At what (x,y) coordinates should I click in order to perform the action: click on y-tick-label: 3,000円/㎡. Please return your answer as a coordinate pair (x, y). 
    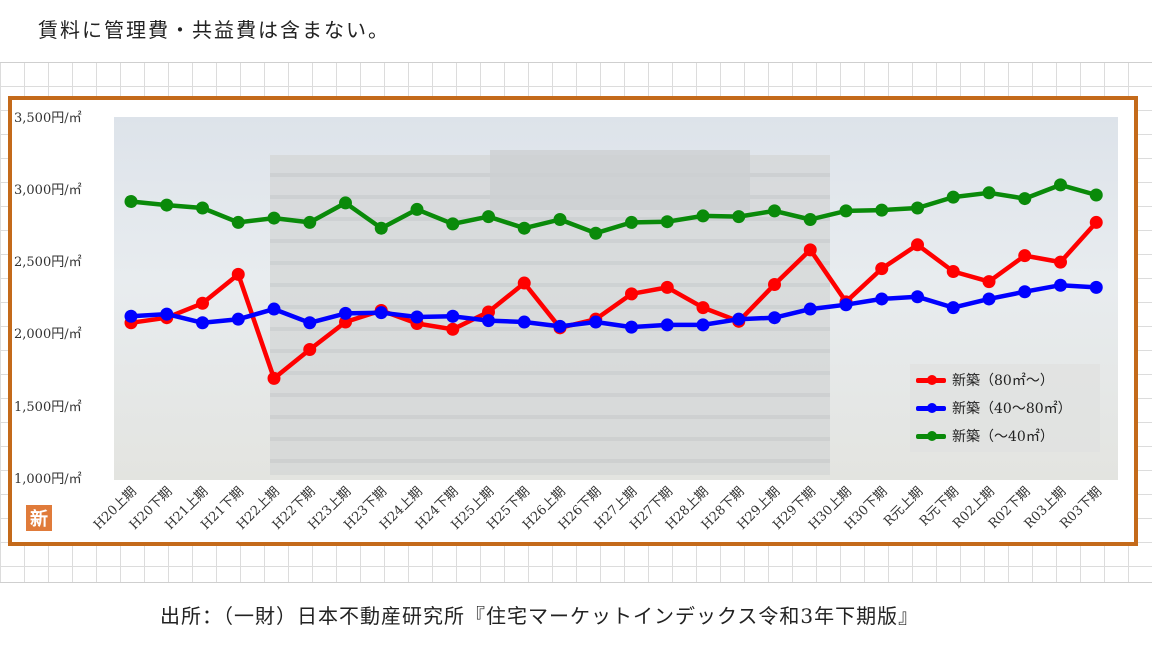
    Looking at the image, I should click on (48, 190).